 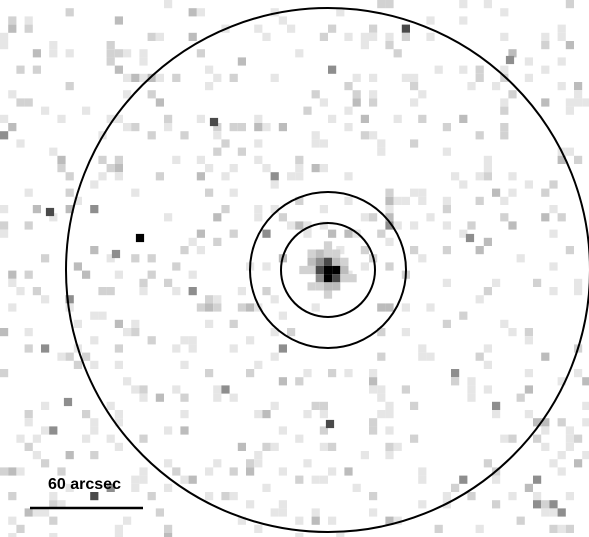 I want to click on scale-bar-label: 60 arcsec, so click(x=84, y=484).